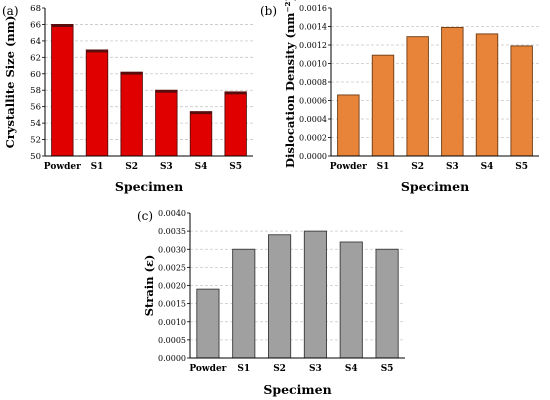 This screenshot has width=550, height=400. What do you see at coordinates (145, 216) in the screenshot?
I see `panel-label: (c)` at bounding box center [145, 216].